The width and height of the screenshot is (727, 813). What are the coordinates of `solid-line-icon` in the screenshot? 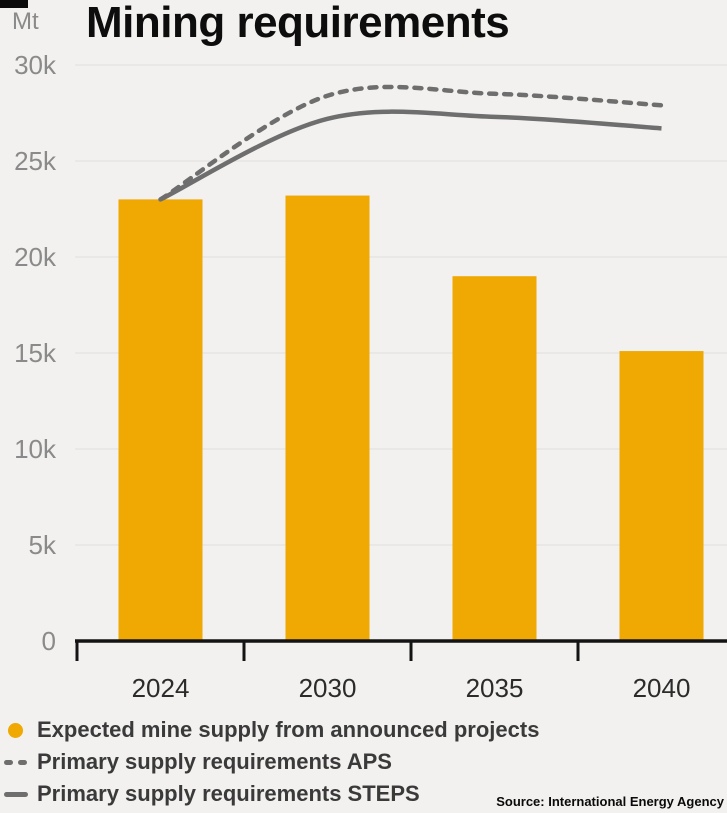 It's located at (16, 794).